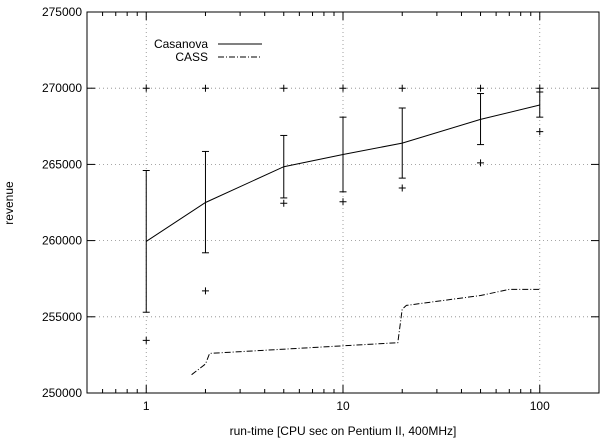  What do you see at coordinates (343, 431) in the screenshot?
I see `x-axis-label: run-time [CPU sec on Pentium II, 400MHz]` at bounding box center [343, 431].